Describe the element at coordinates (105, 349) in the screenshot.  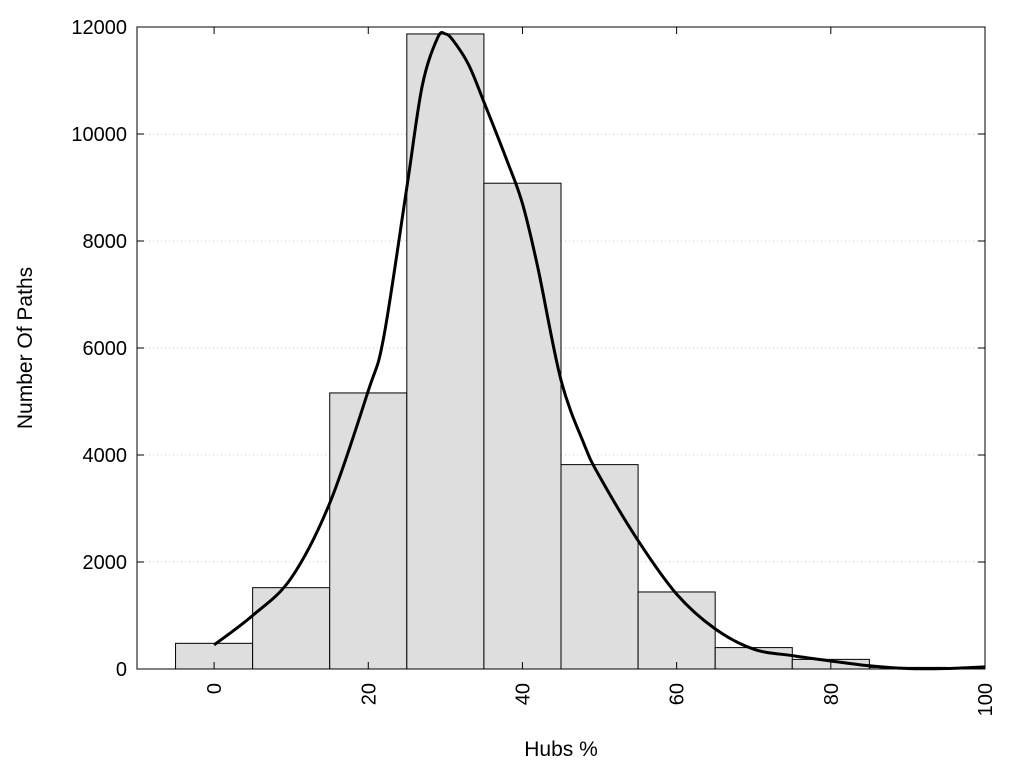
I see `y-tick-label: 6000` at that location.